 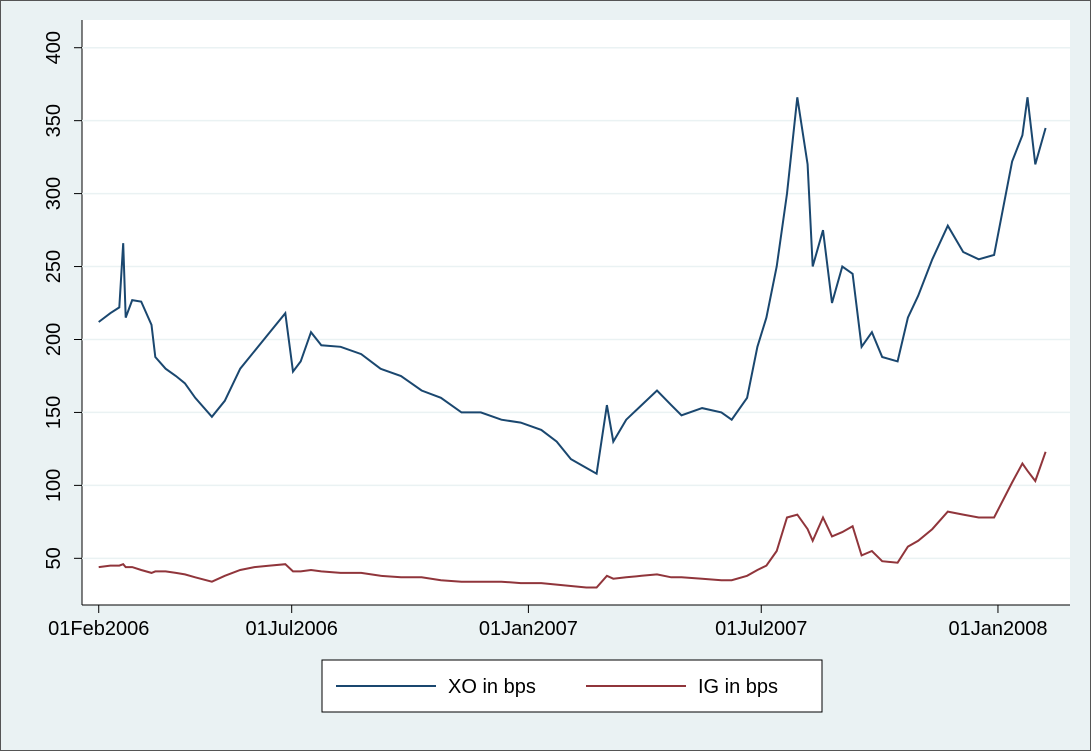 I want to click on y-tick-label: 350, so click(x=54, y=120).